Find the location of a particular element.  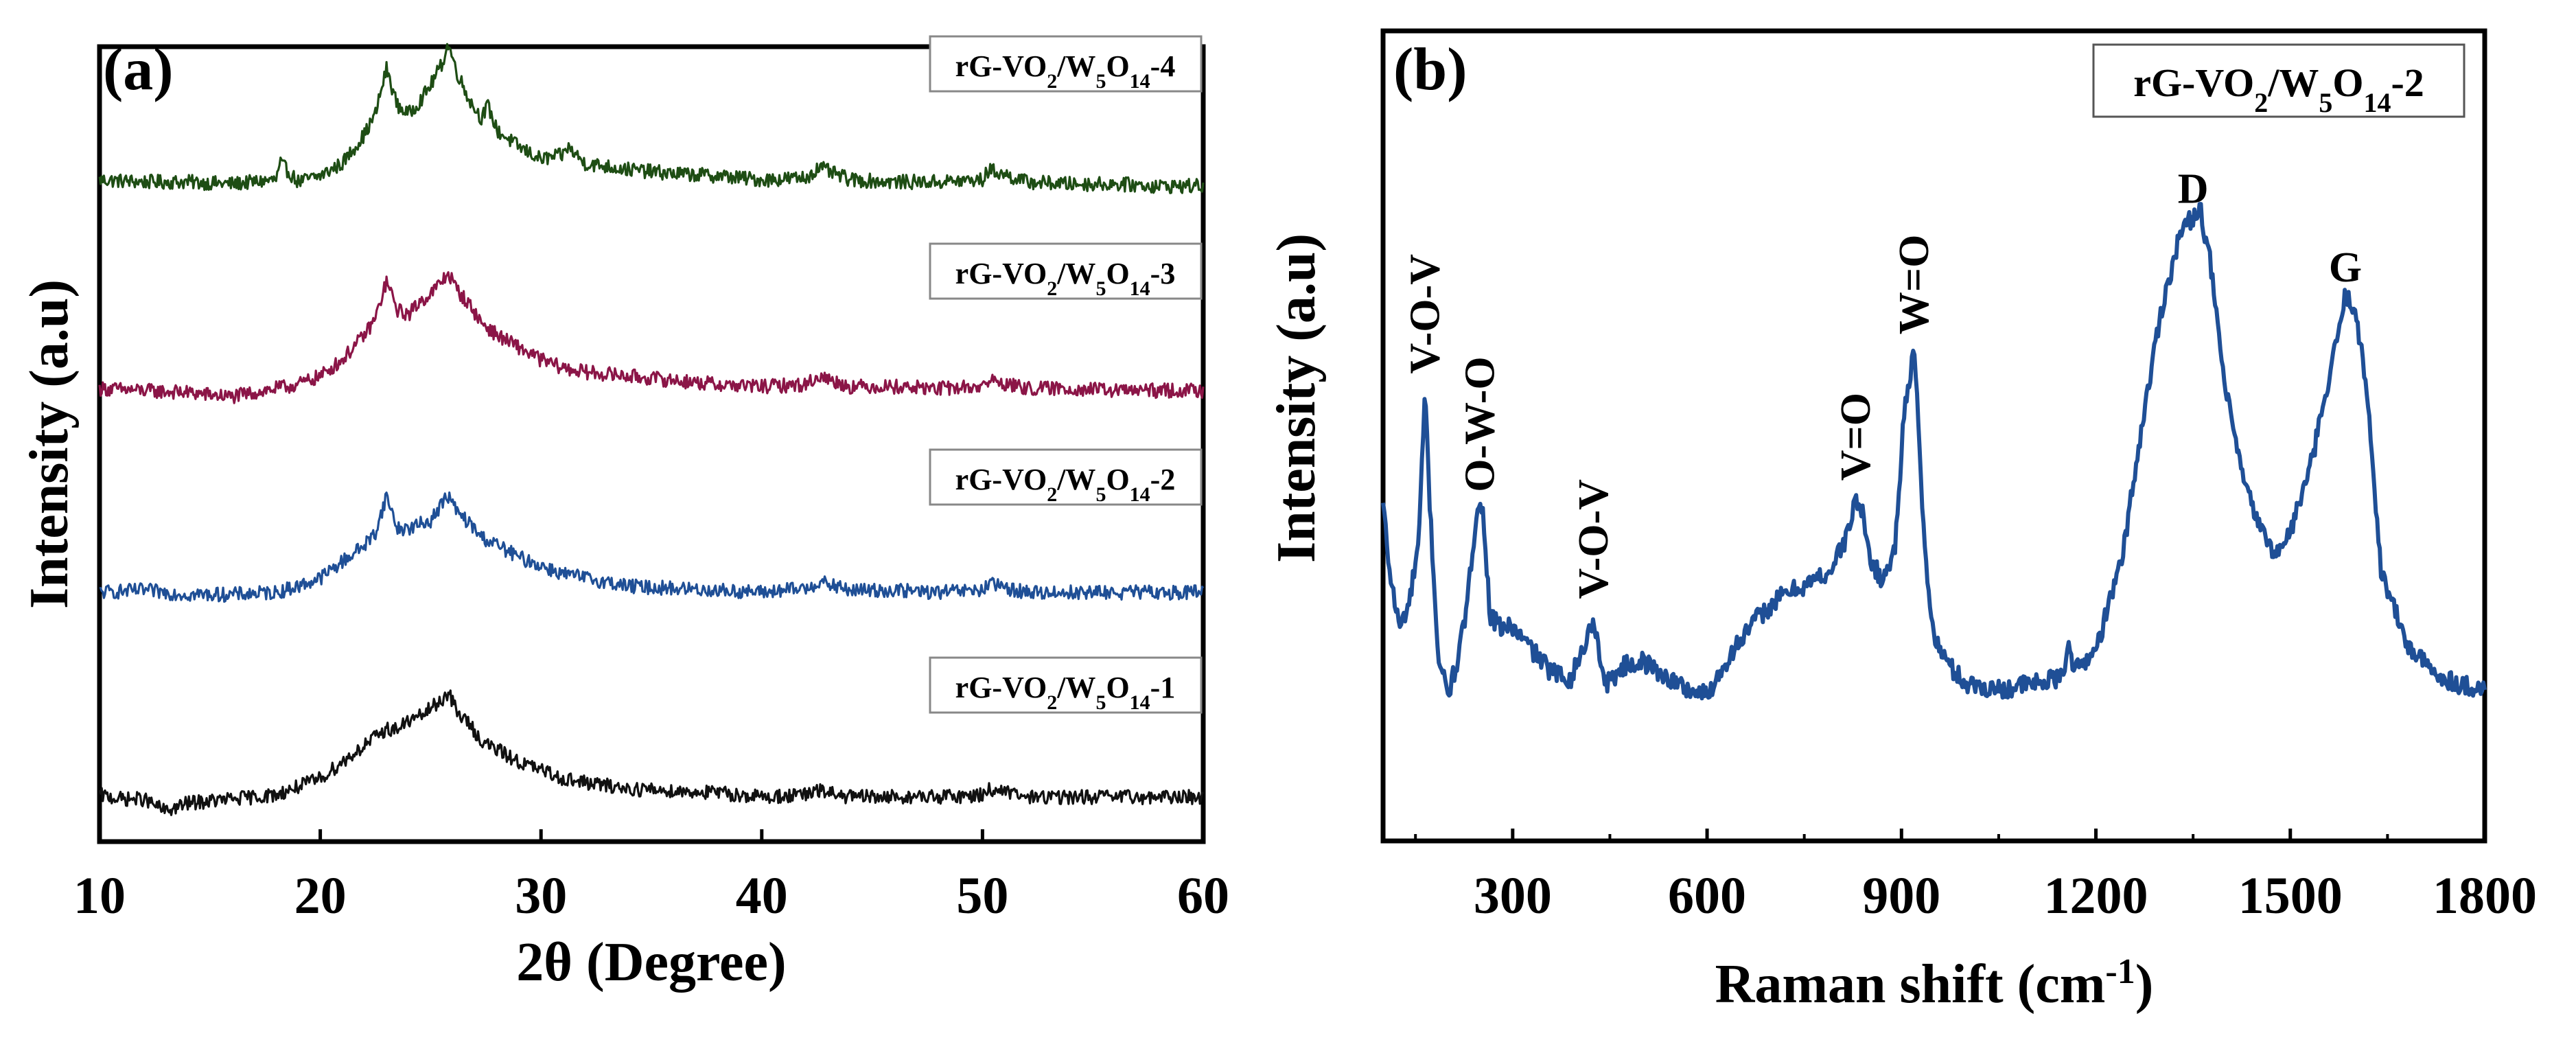

panel-a-series-label: rG-VO2/W5O14-3 is located at coordinates (1065, 278).